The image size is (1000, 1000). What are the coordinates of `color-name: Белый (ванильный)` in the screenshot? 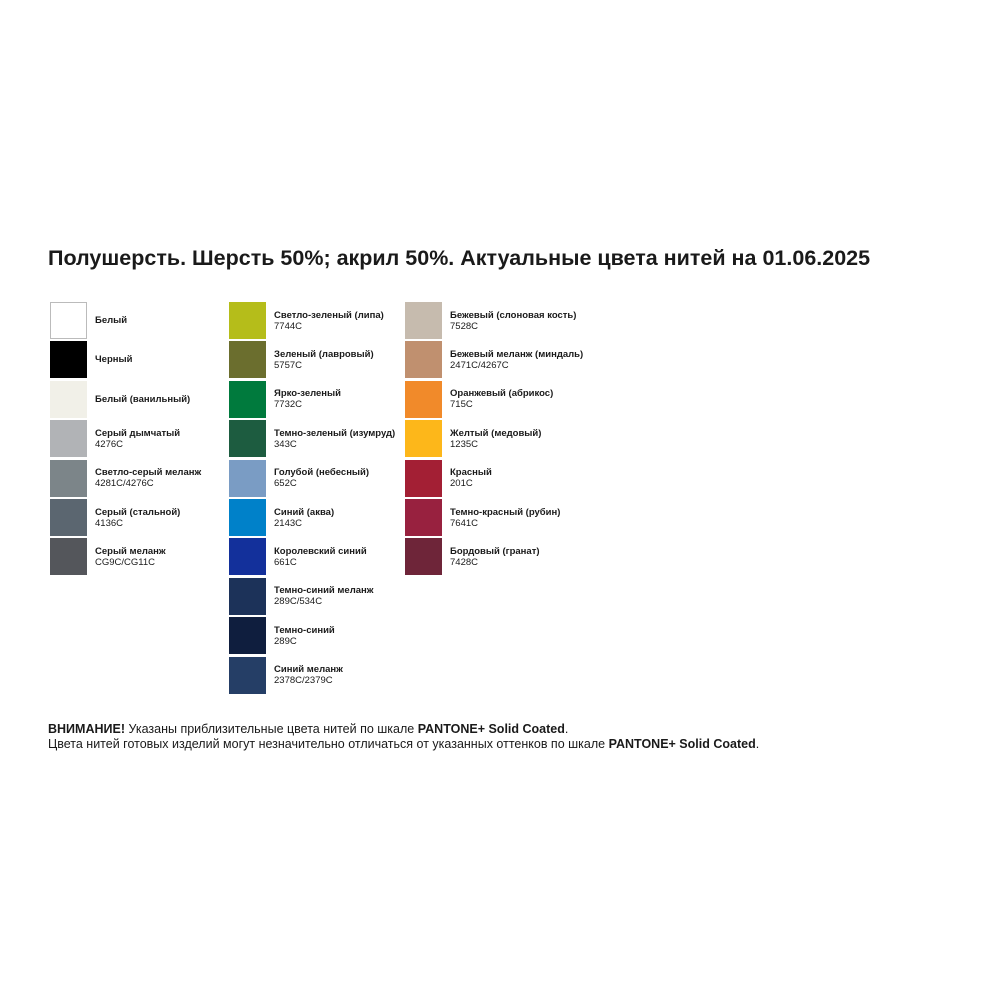 It's located at (143, 399).